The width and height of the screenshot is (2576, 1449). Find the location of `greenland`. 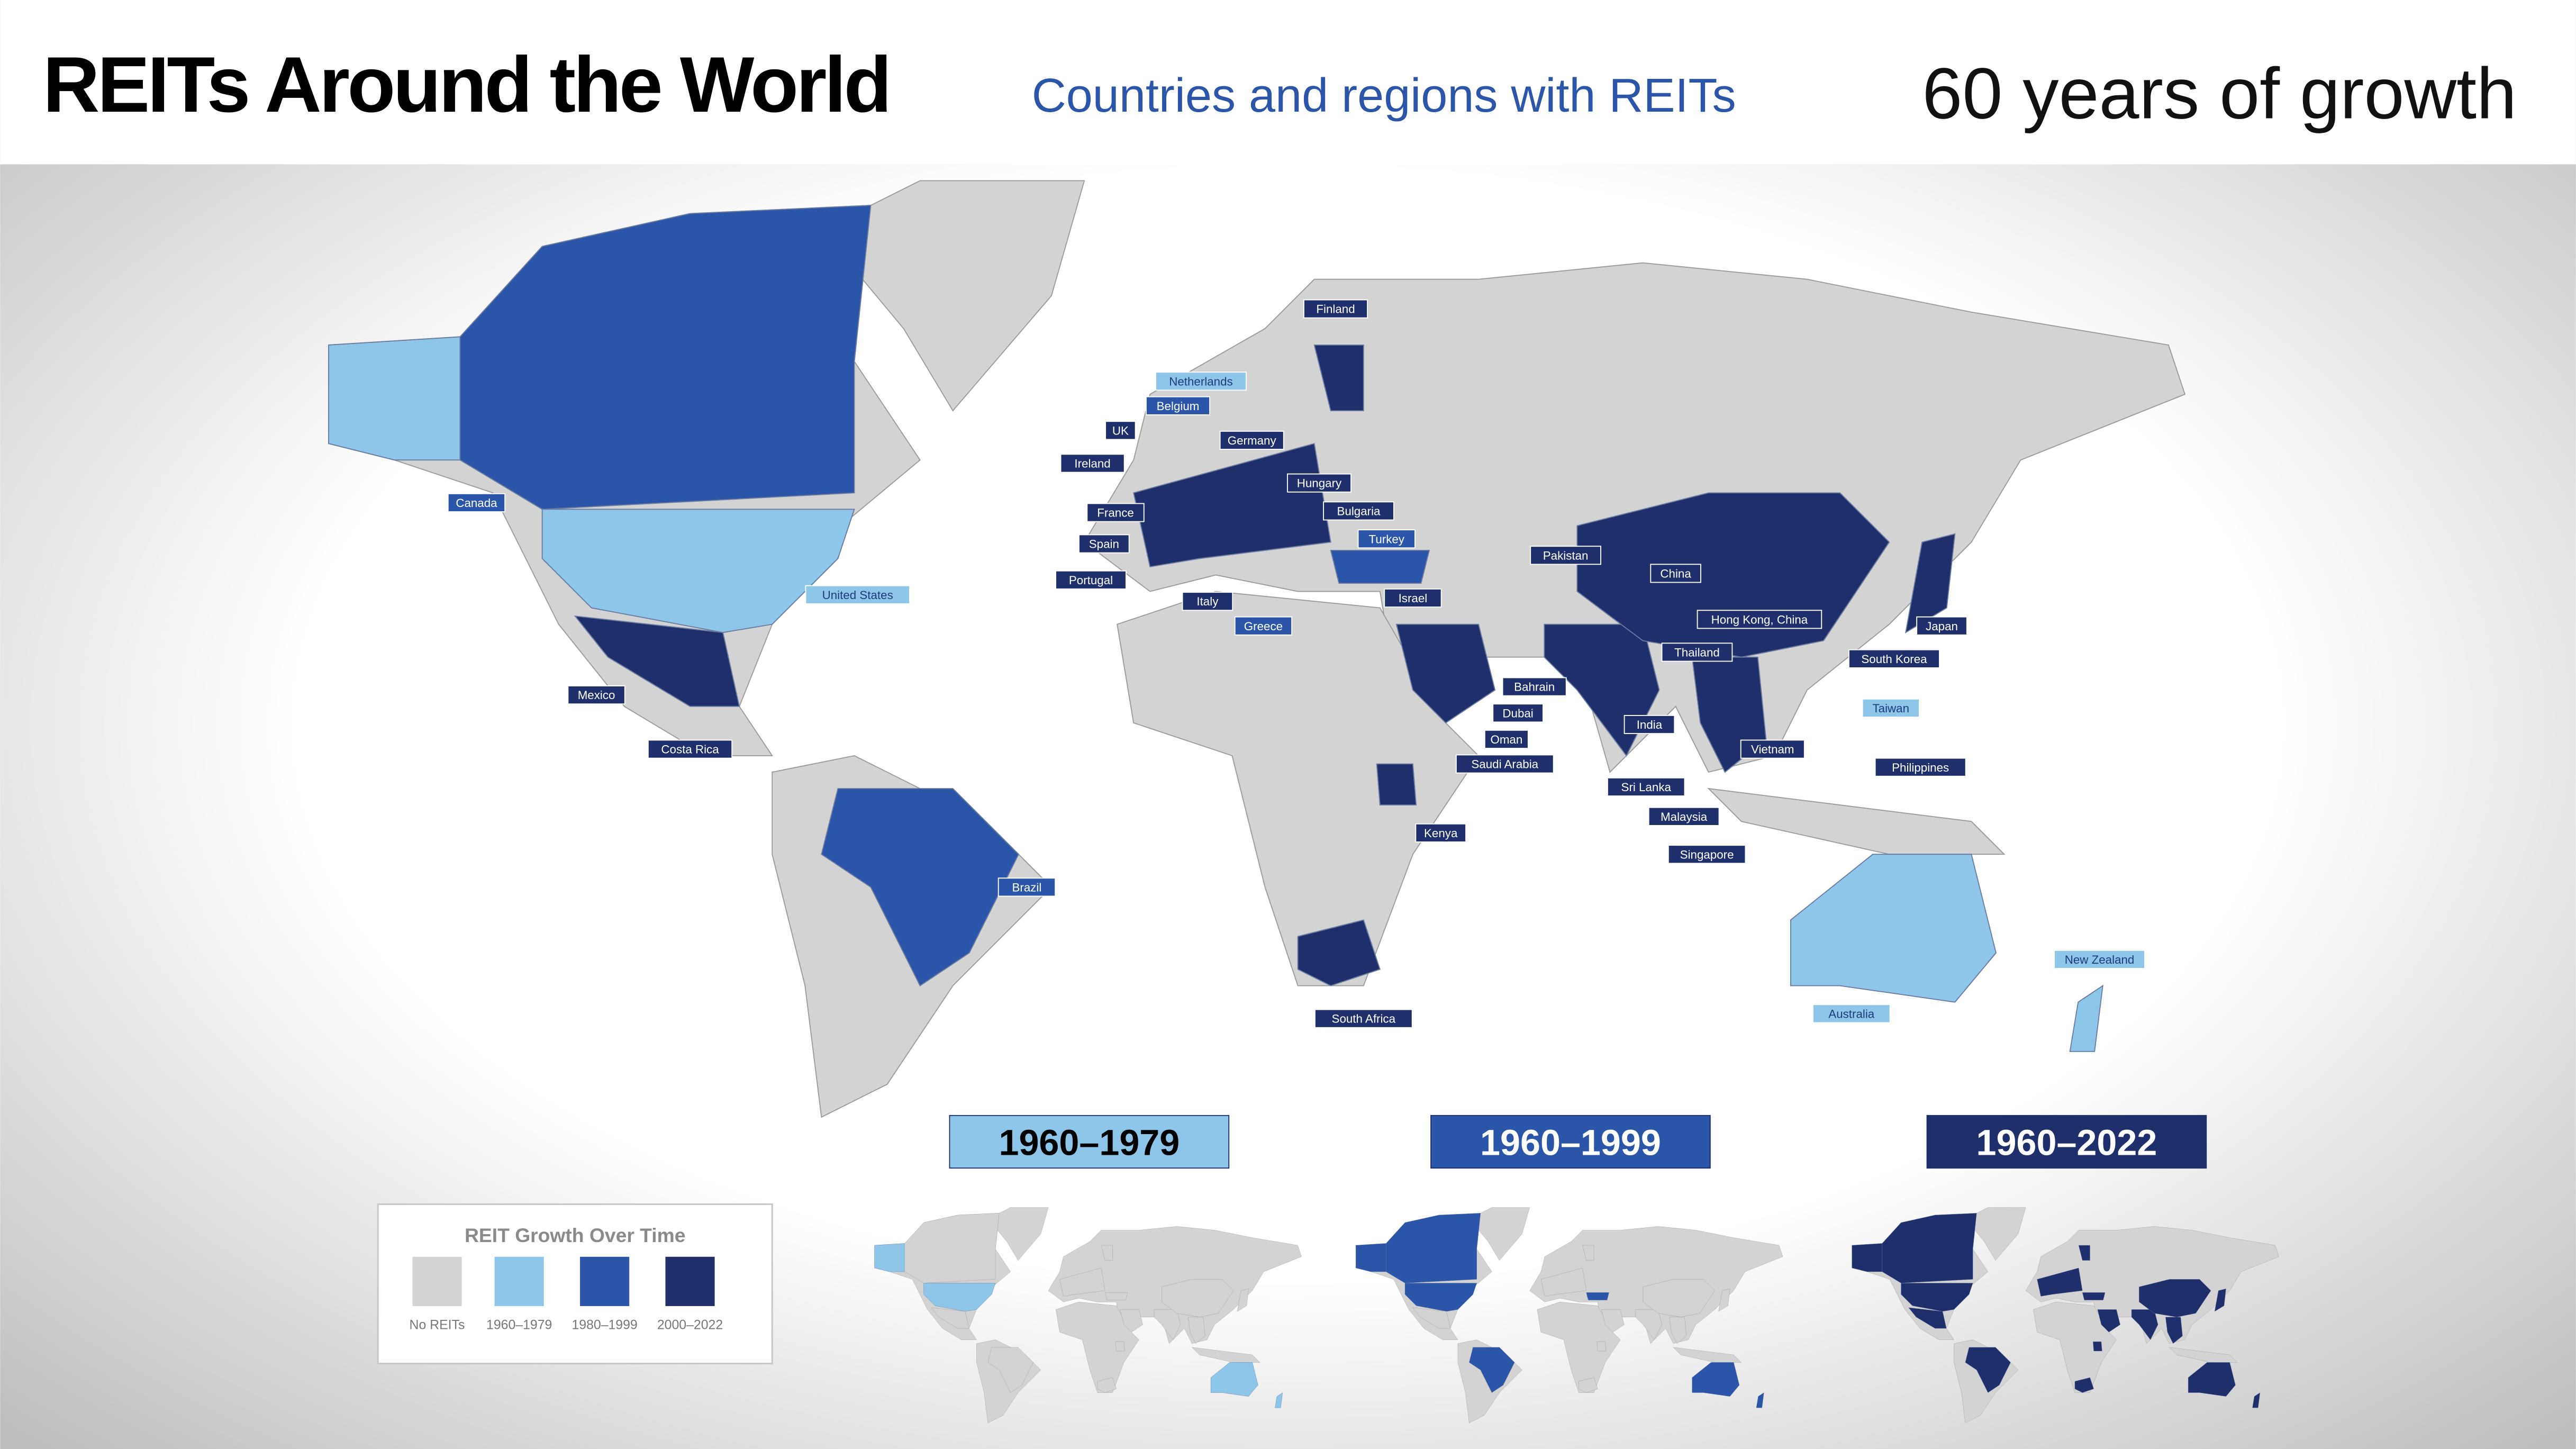

greenland is located at coordinates (1499, 1234).